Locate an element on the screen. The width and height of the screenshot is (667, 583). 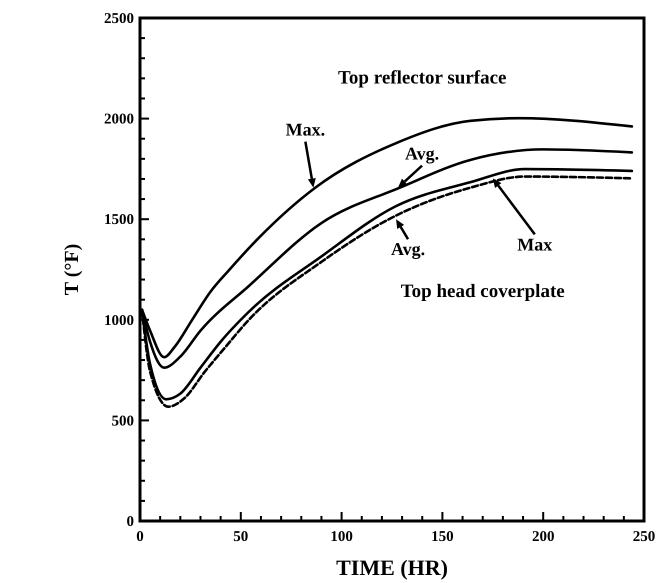
y-tick-label: 0 is located at coordinates (130, 522).